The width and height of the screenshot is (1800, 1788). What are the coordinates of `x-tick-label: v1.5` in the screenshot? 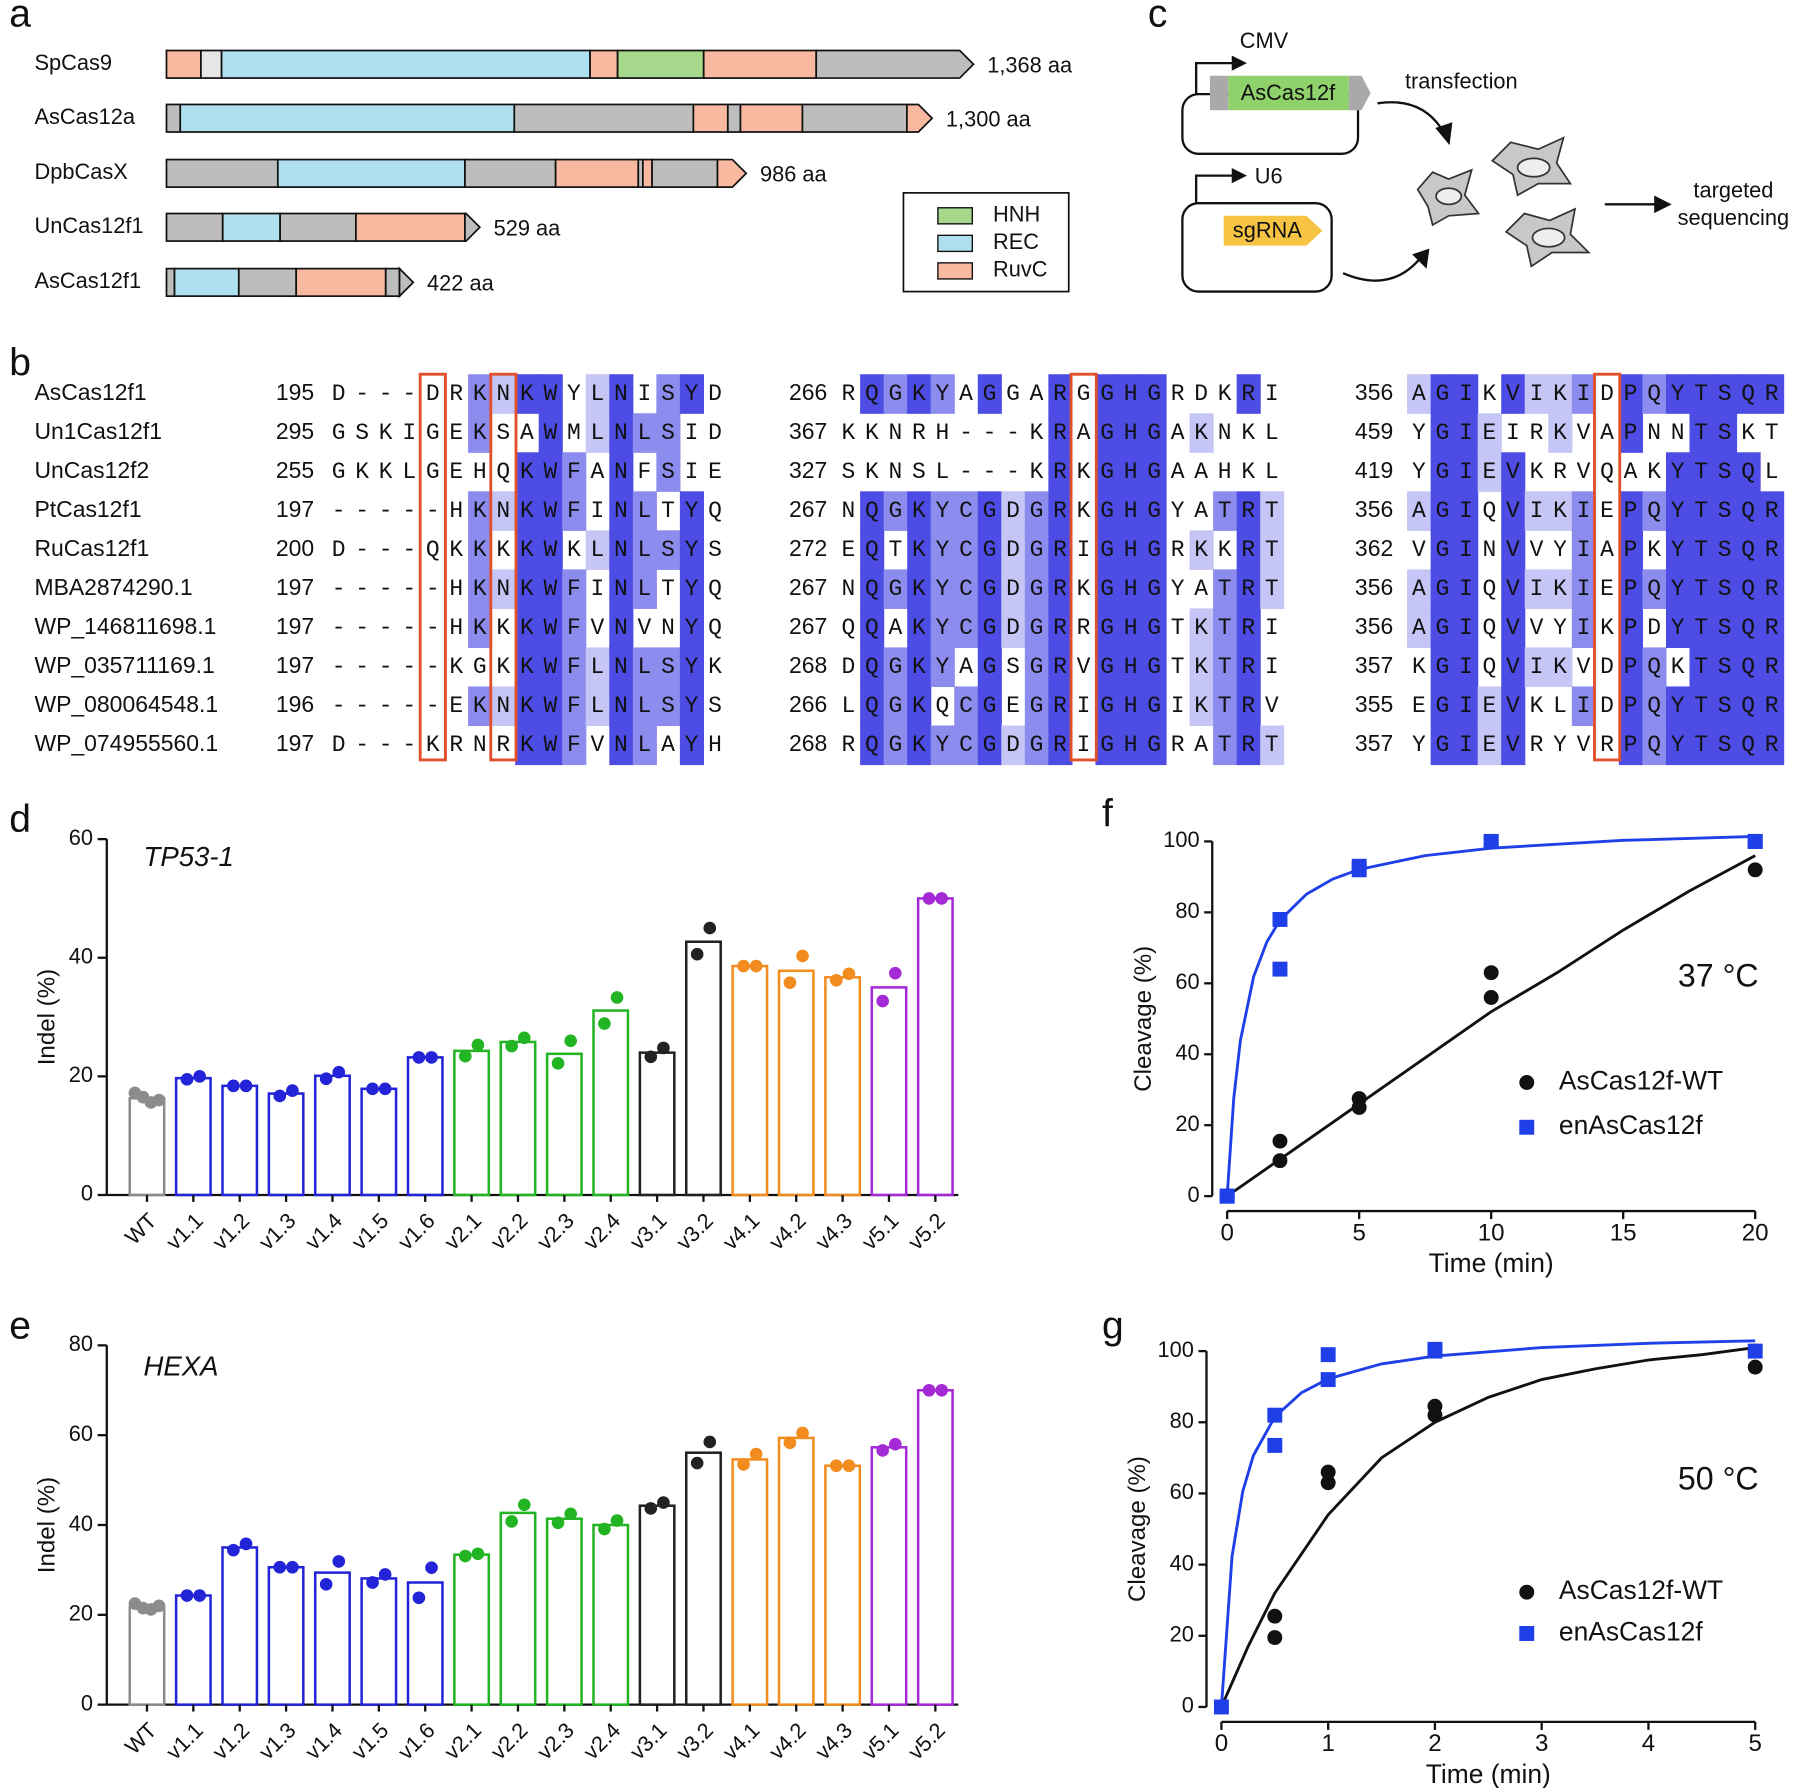 It's located at (370, 1231).